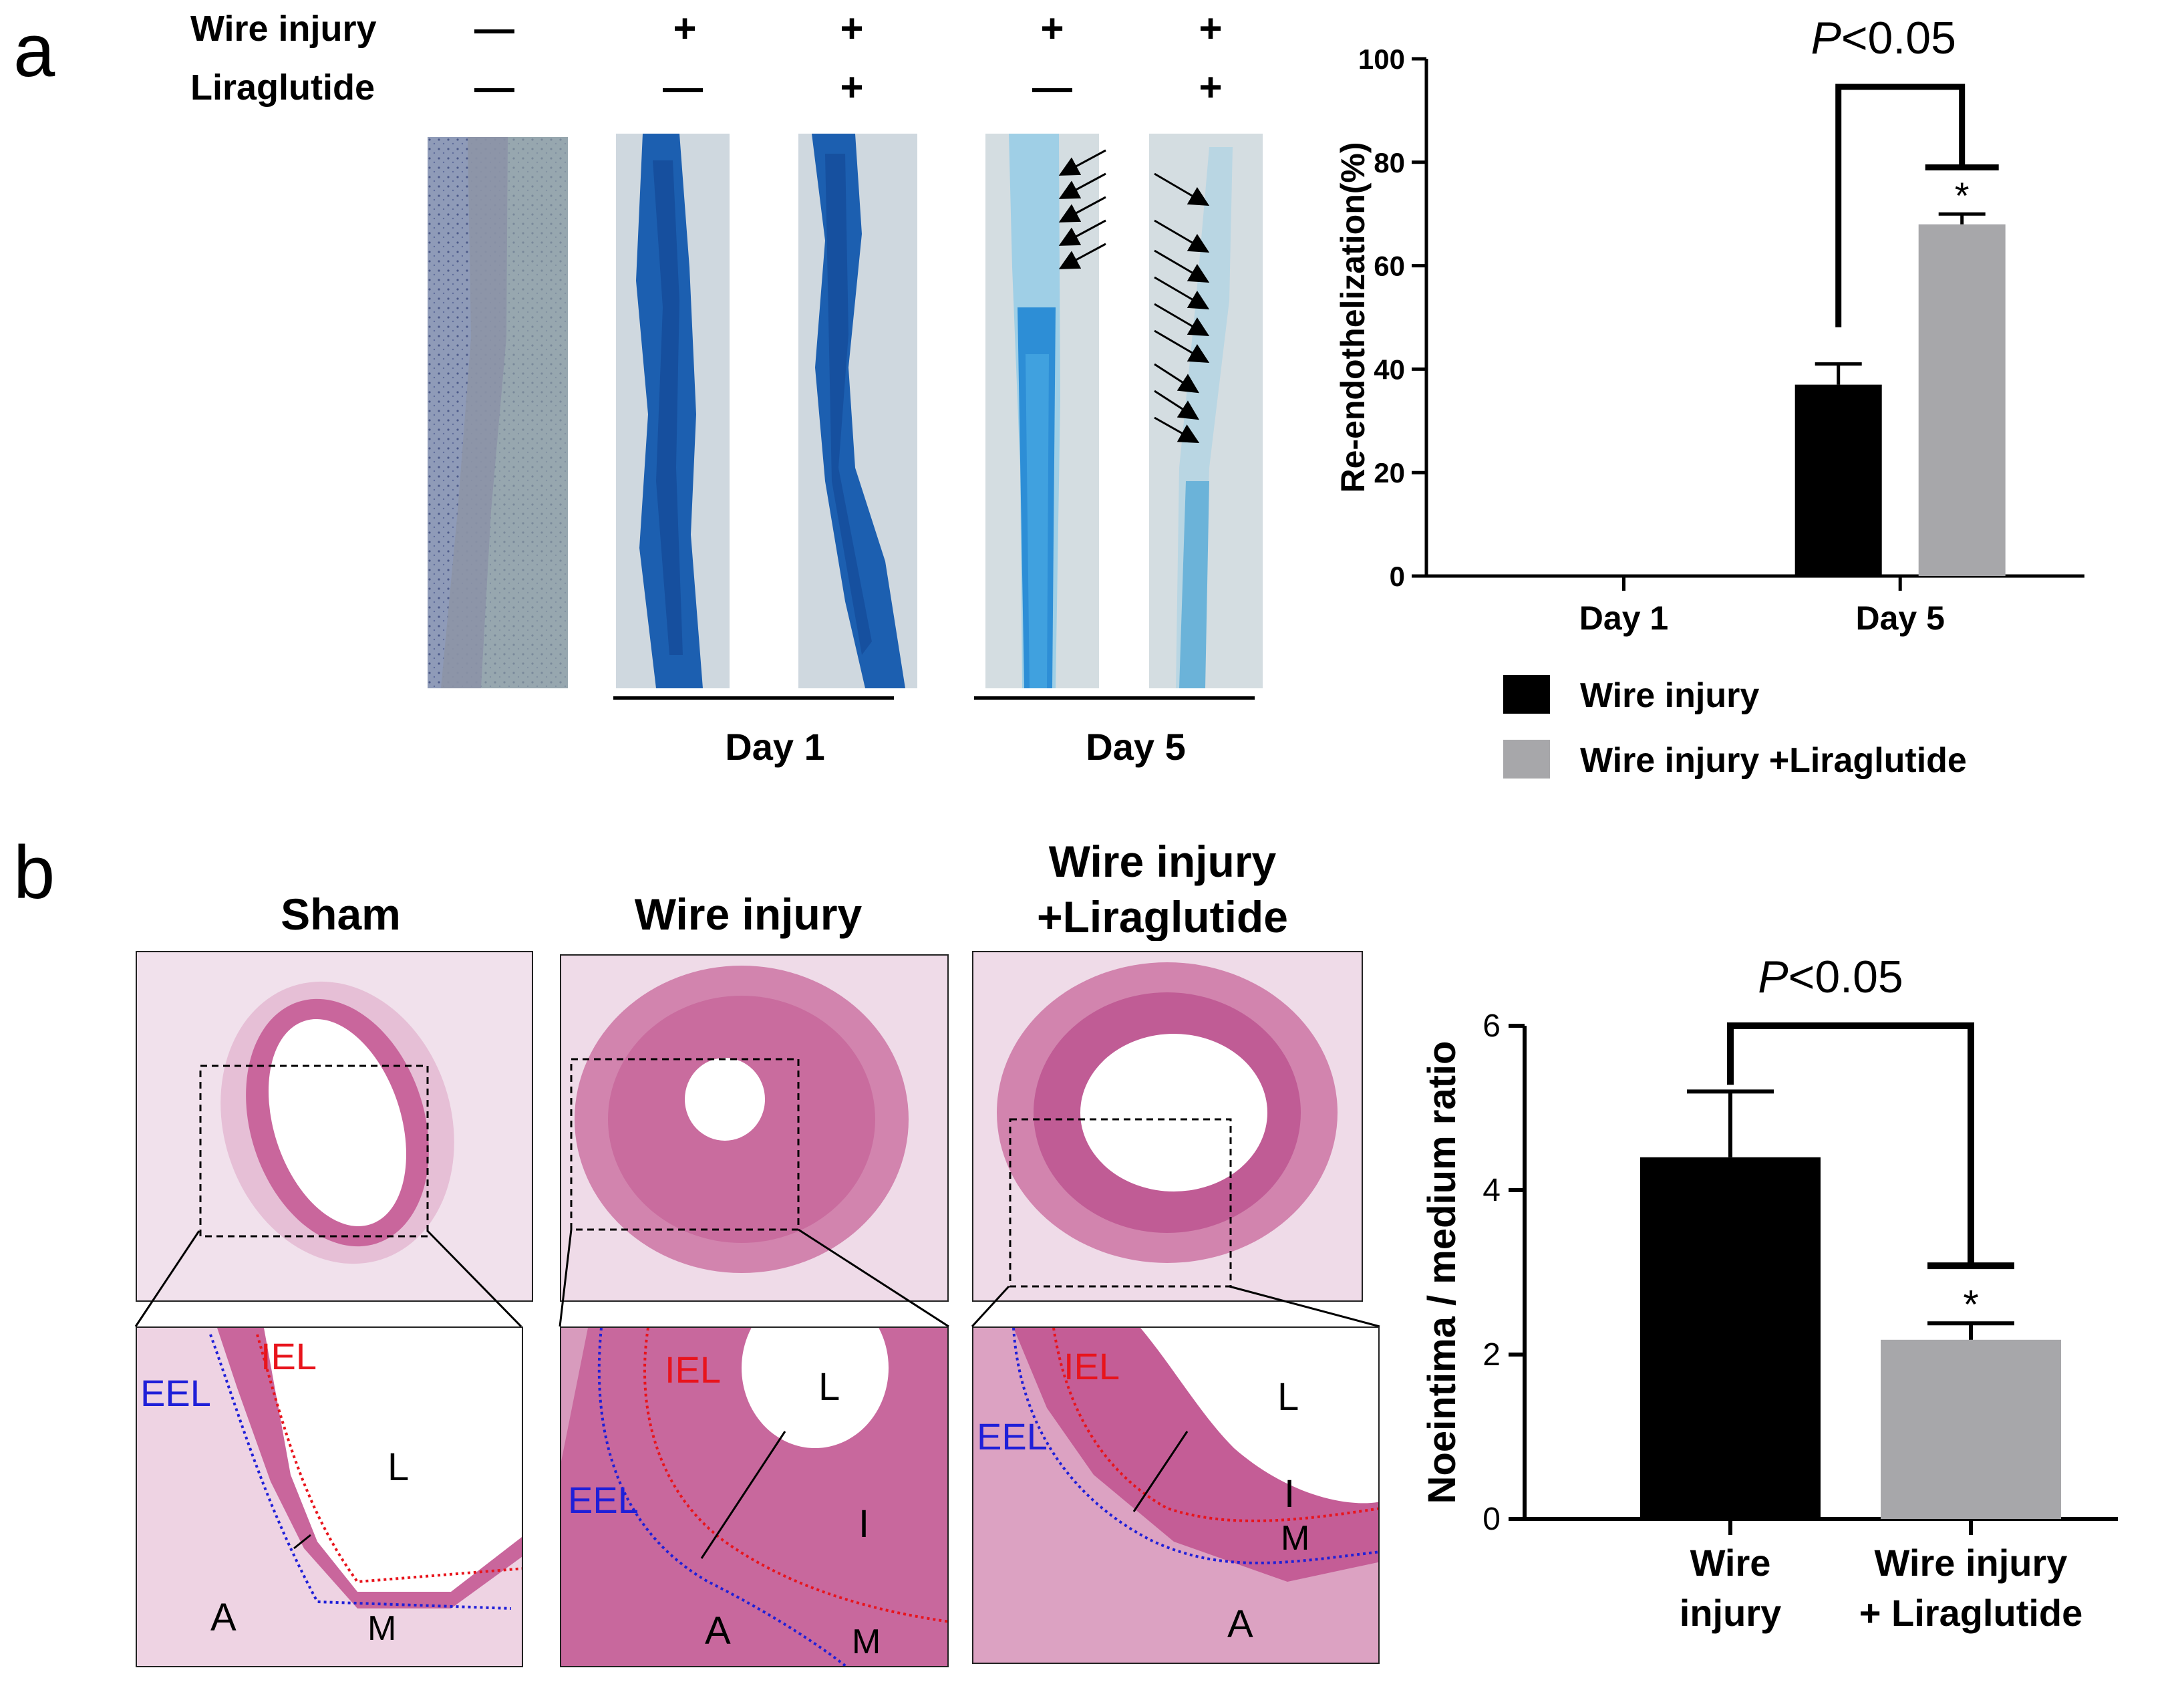 This screenshot has height=1686, width=2184. Describe the element at coordinates (494, 28) in the screenshot. I see `sign-col1-wire: —` at that location.